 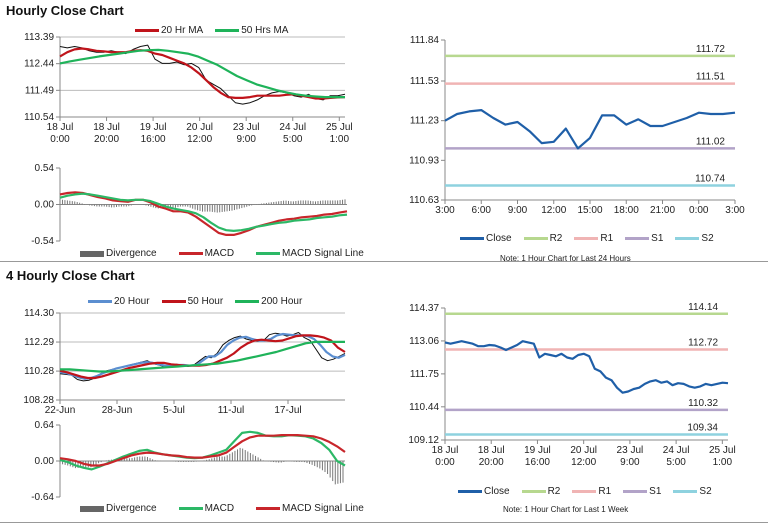 What do you see at coordinates (702, 427) in the screenshot?
I see `level-label-s2: 109.34` at bounding box center [702, 427].